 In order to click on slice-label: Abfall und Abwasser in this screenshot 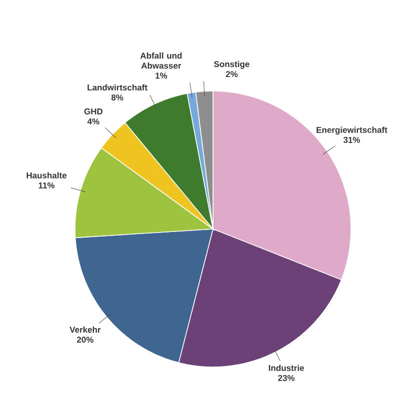, I will do `click(161, 60)`.